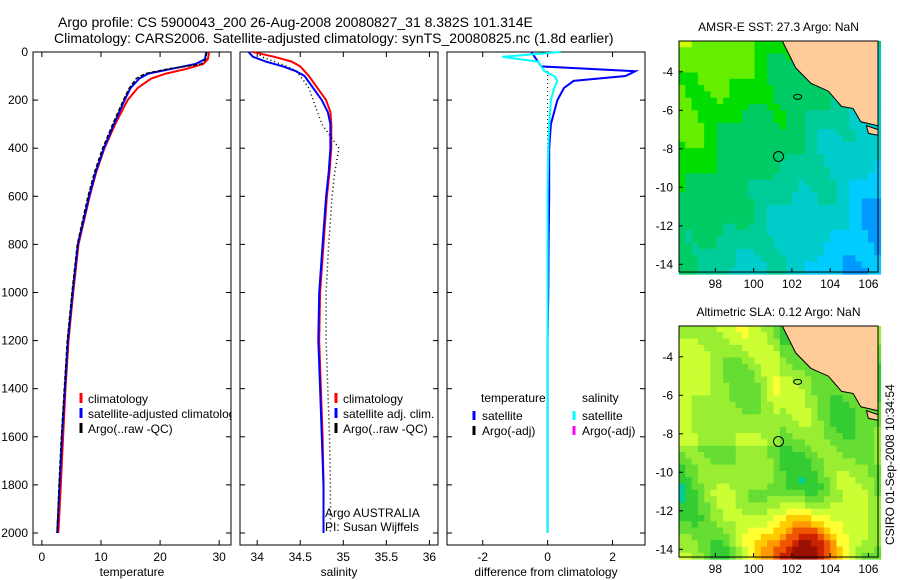 The image size is (900, 580). Describe the element at coordinates (18, 244) in the screenshot. I see `y-tick-label: 800` at that location.